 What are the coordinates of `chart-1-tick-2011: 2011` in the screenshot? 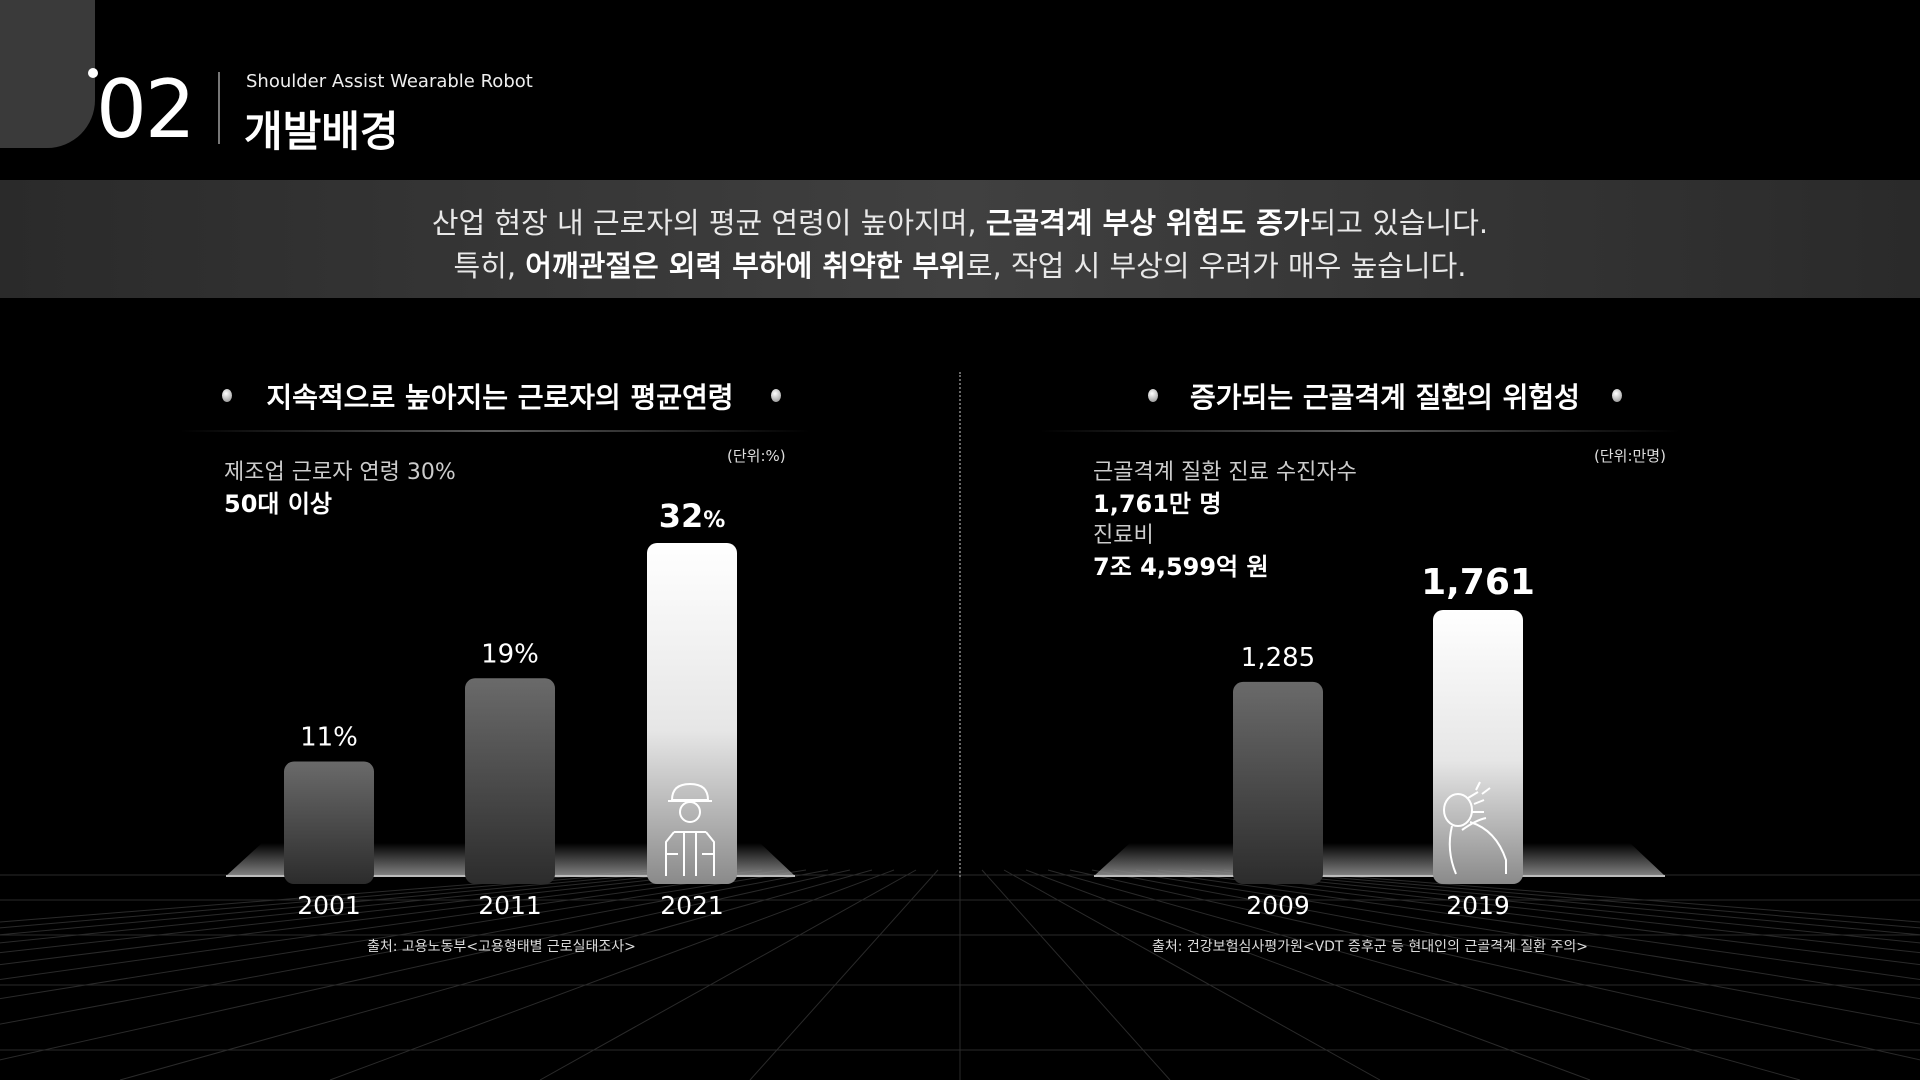 It's located at (510, 905).